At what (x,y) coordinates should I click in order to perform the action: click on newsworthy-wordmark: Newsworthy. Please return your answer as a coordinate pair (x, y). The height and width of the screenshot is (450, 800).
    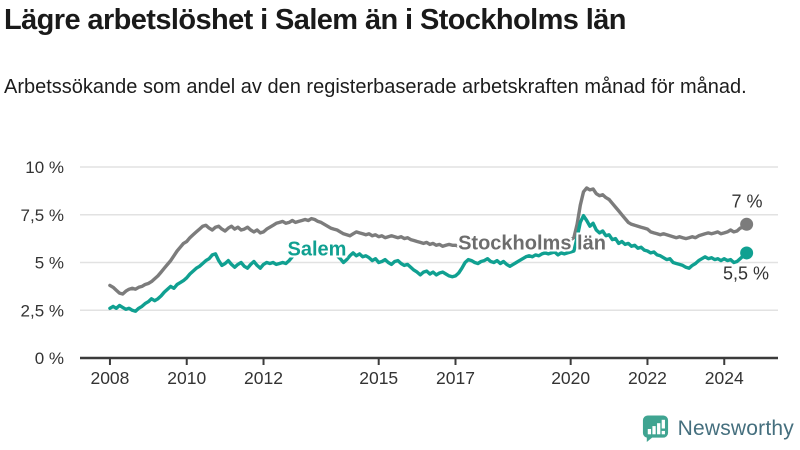
    Looking at the image, I should click on (735, 428).